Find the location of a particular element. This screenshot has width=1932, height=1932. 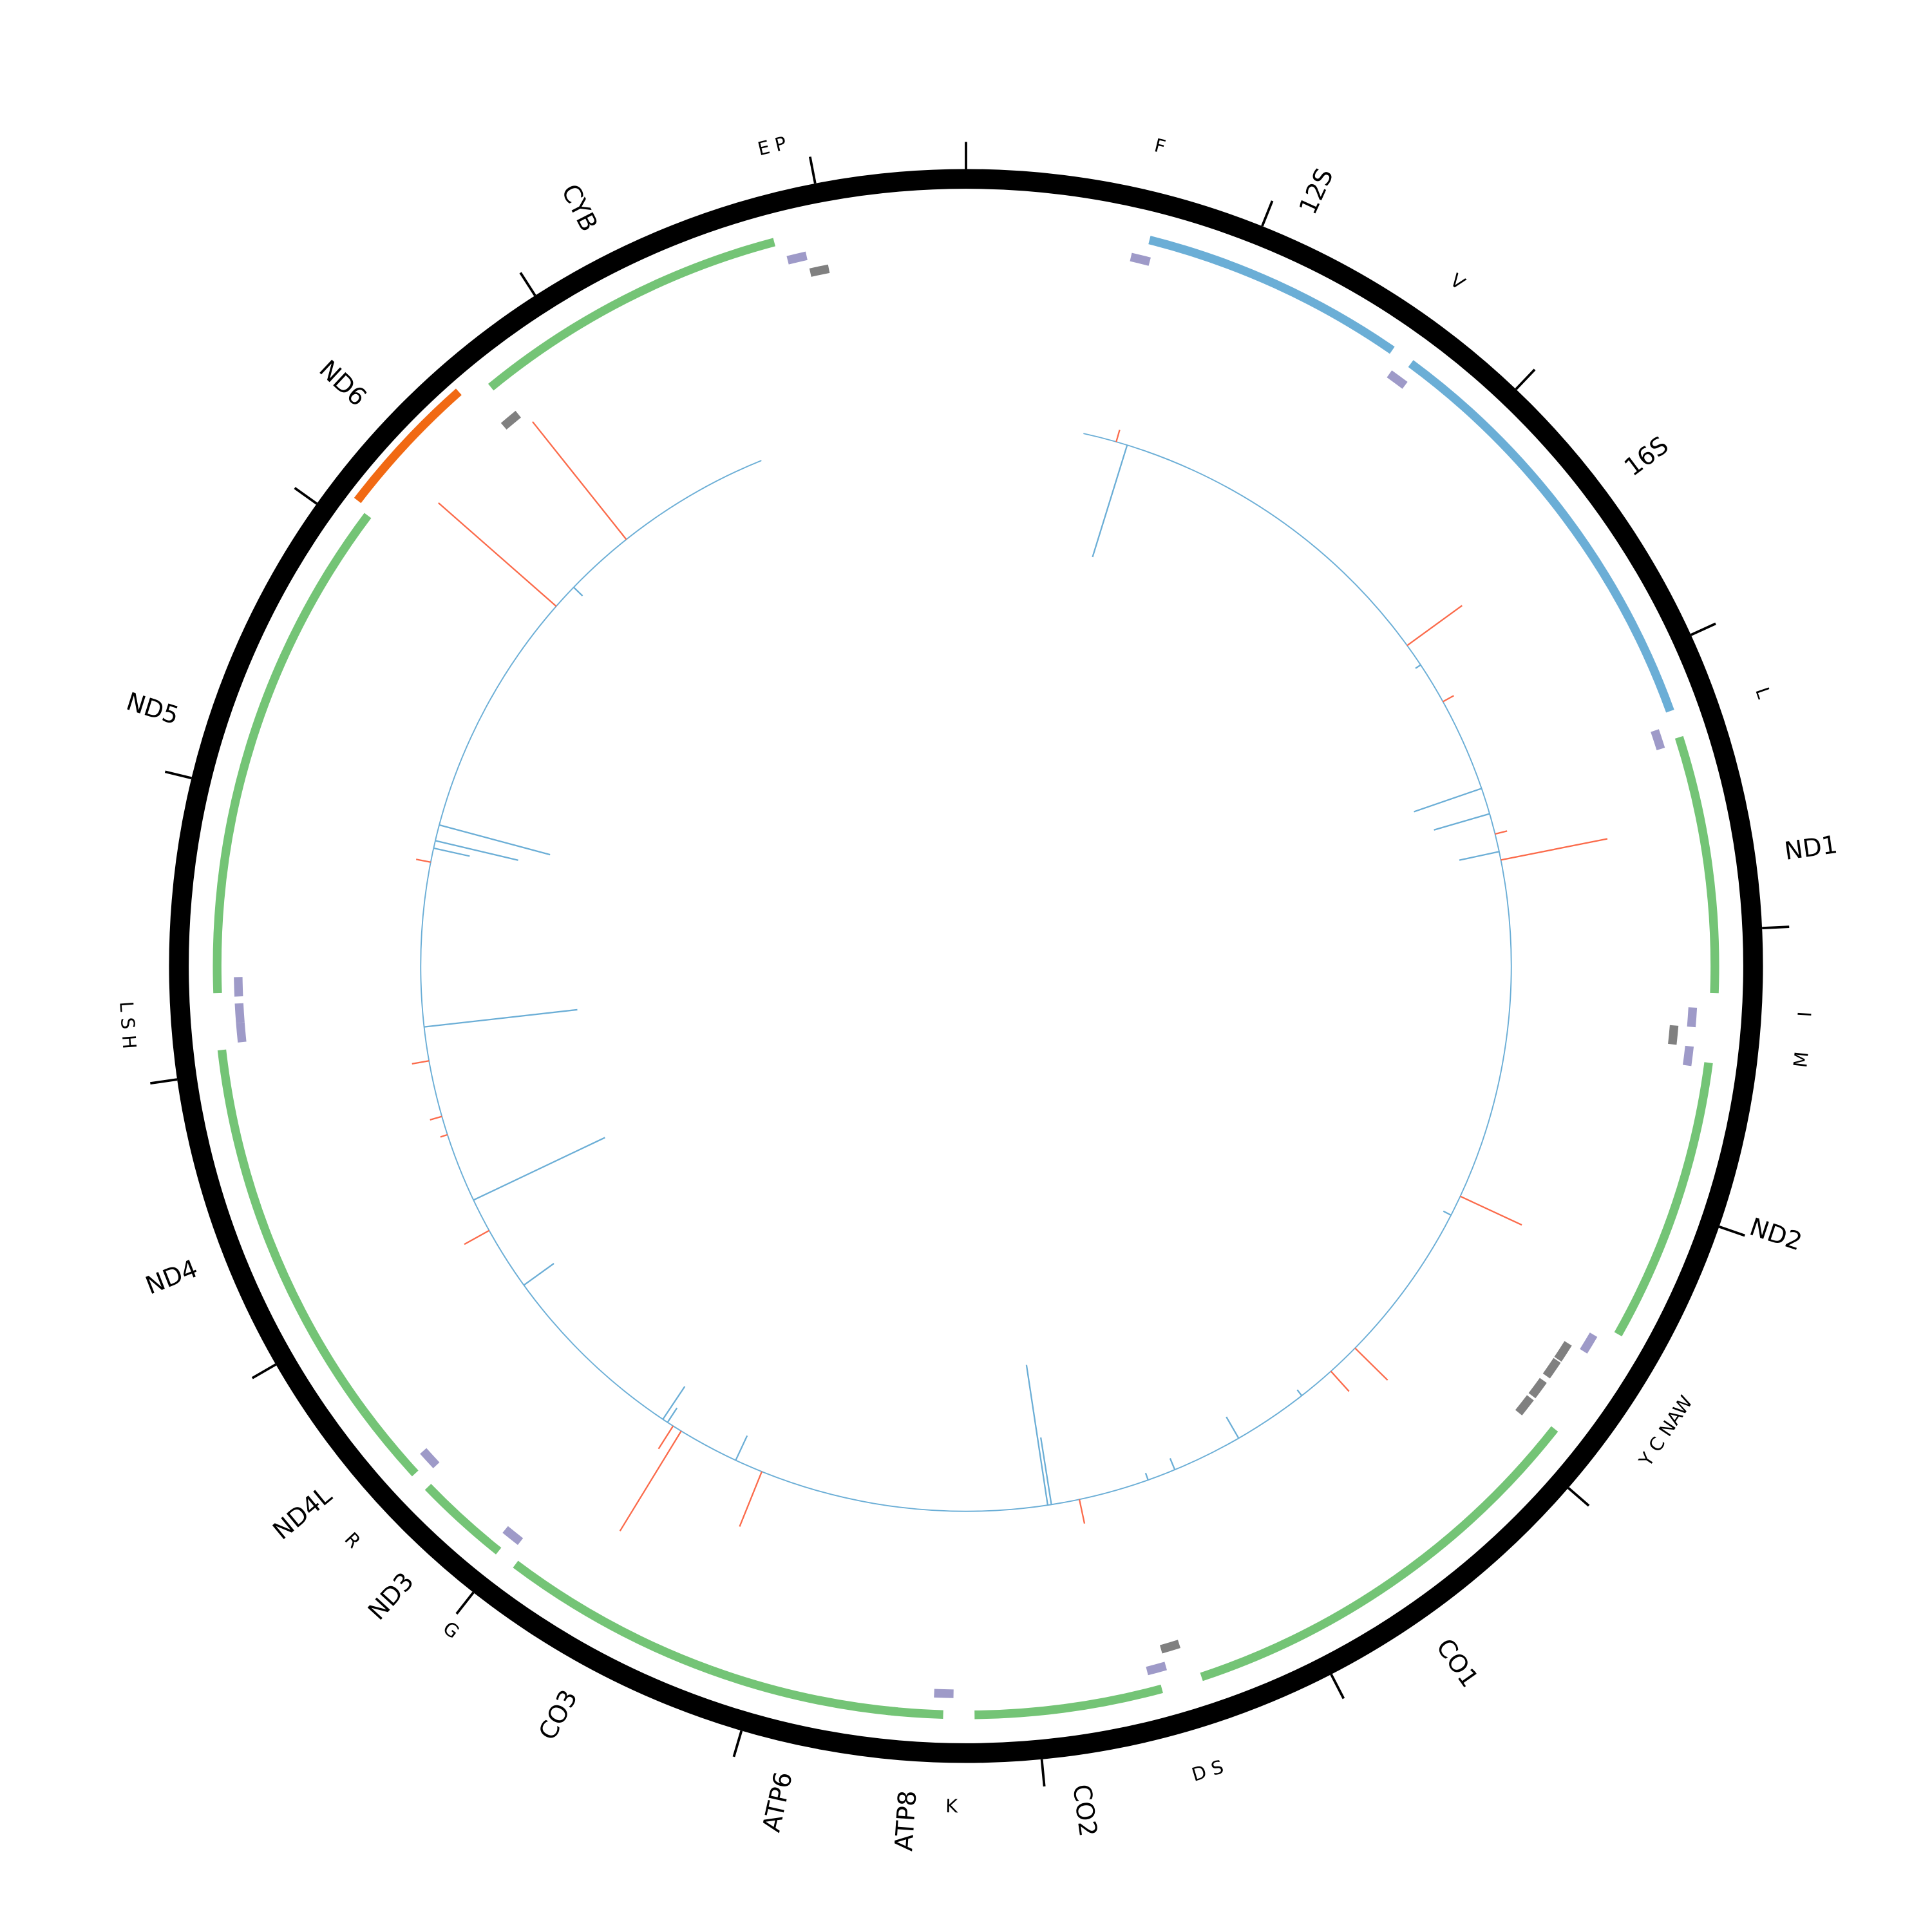

gene-label: 16S is located at coordinates (1646, 457).